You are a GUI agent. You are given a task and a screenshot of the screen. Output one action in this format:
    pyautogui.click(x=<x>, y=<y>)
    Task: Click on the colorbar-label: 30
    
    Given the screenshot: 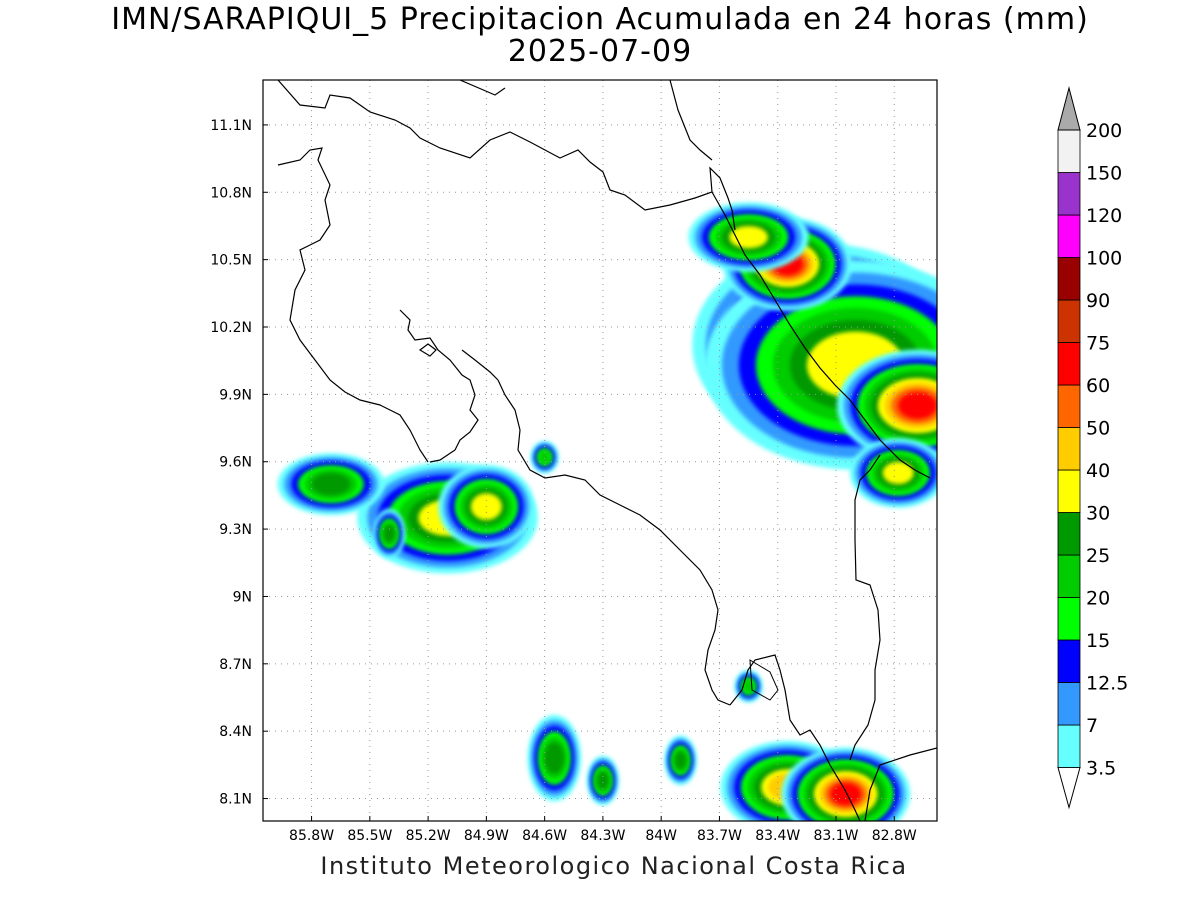 What is the action you would take?
    pyautogui.click(x=1098, y=514)
    